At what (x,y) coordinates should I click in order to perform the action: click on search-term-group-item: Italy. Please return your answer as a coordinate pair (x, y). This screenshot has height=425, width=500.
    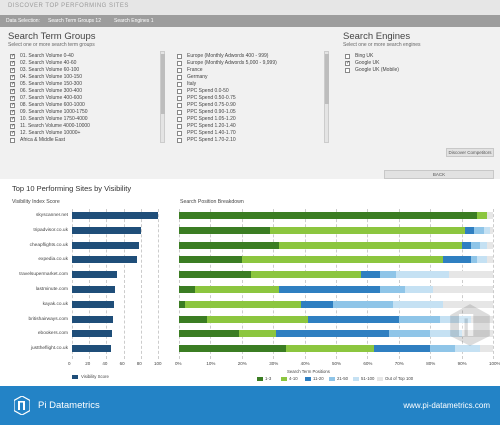
    Looking at the image, I should click on (249, 85).